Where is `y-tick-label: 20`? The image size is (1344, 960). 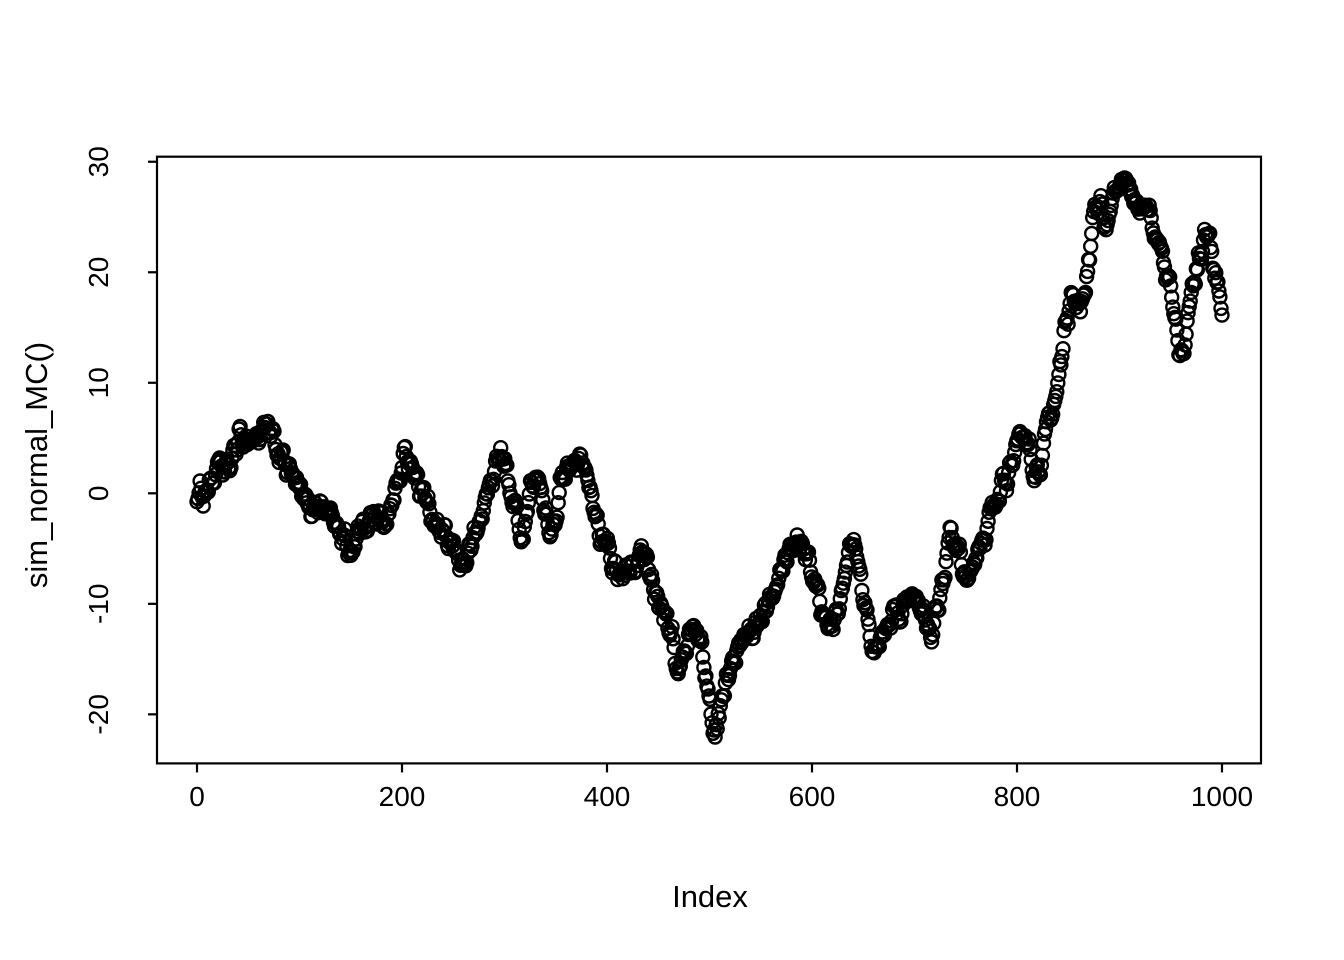 y-tick-label: 20 is located at coordinates (98, 272).